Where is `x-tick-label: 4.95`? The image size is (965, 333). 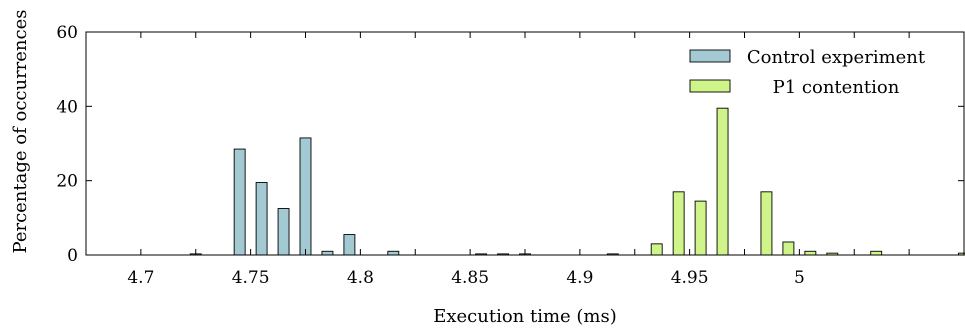 x-tick-label: 4.95 is located at coordinates (690, 278).